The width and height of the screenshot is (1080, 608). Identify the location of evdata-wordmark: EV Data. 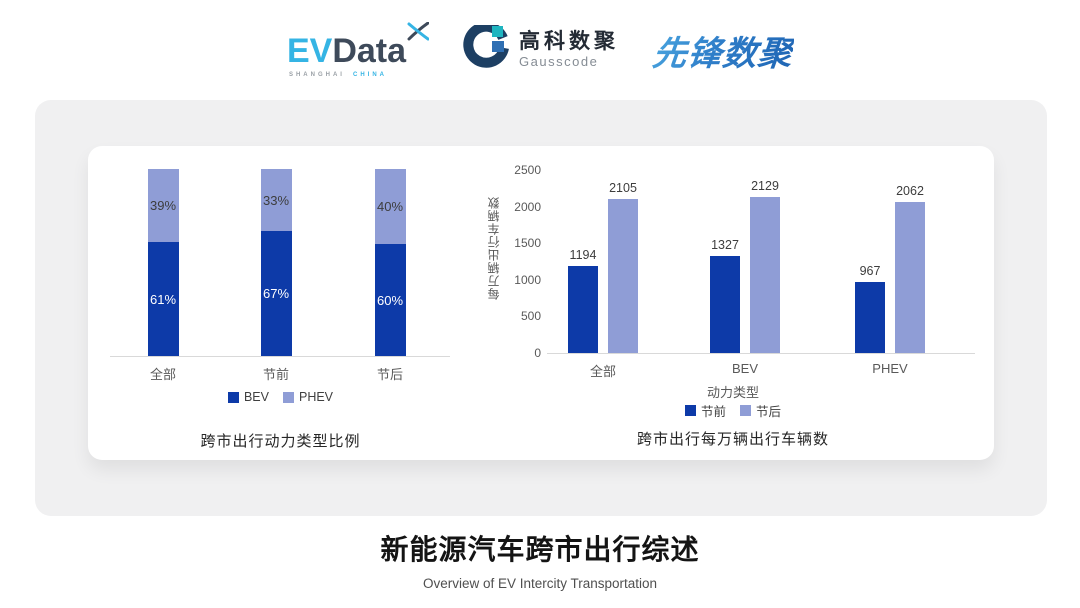
(358, 45).